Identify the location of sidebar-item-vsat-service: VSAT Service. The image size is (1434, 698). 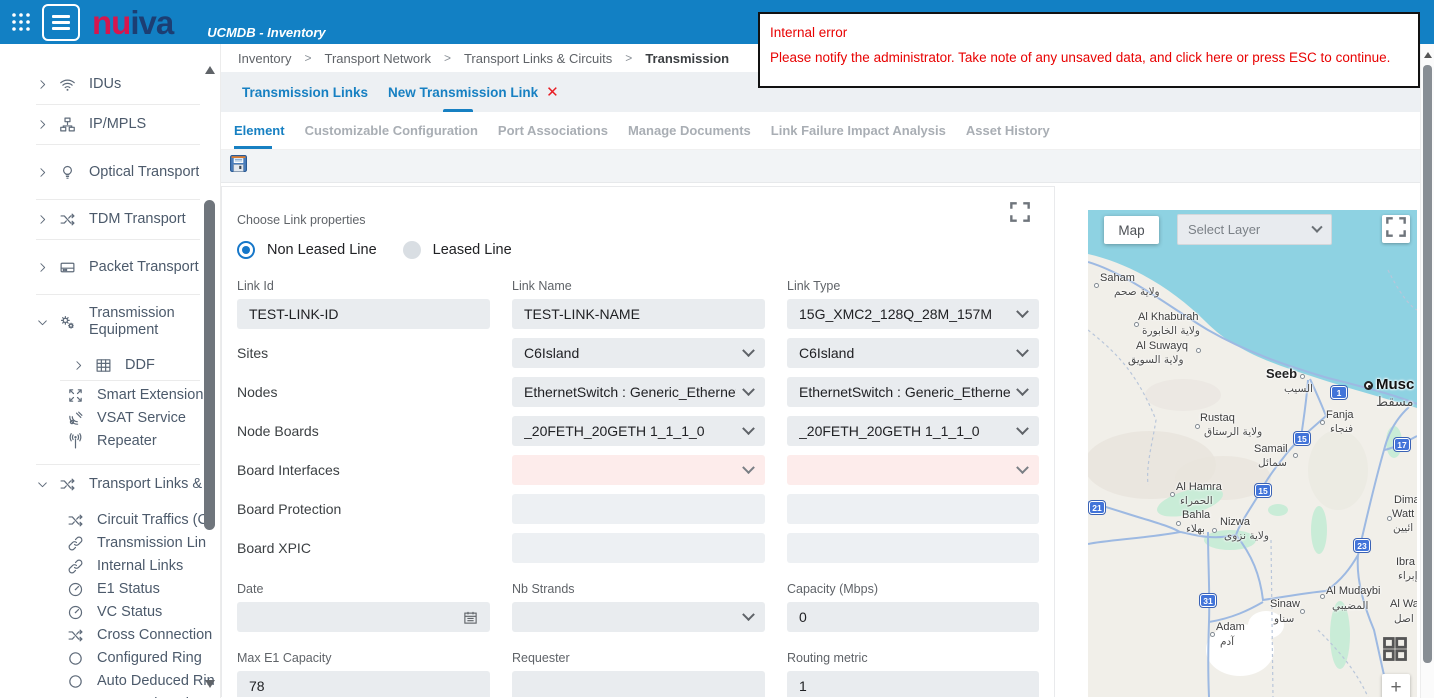
(110, 418).